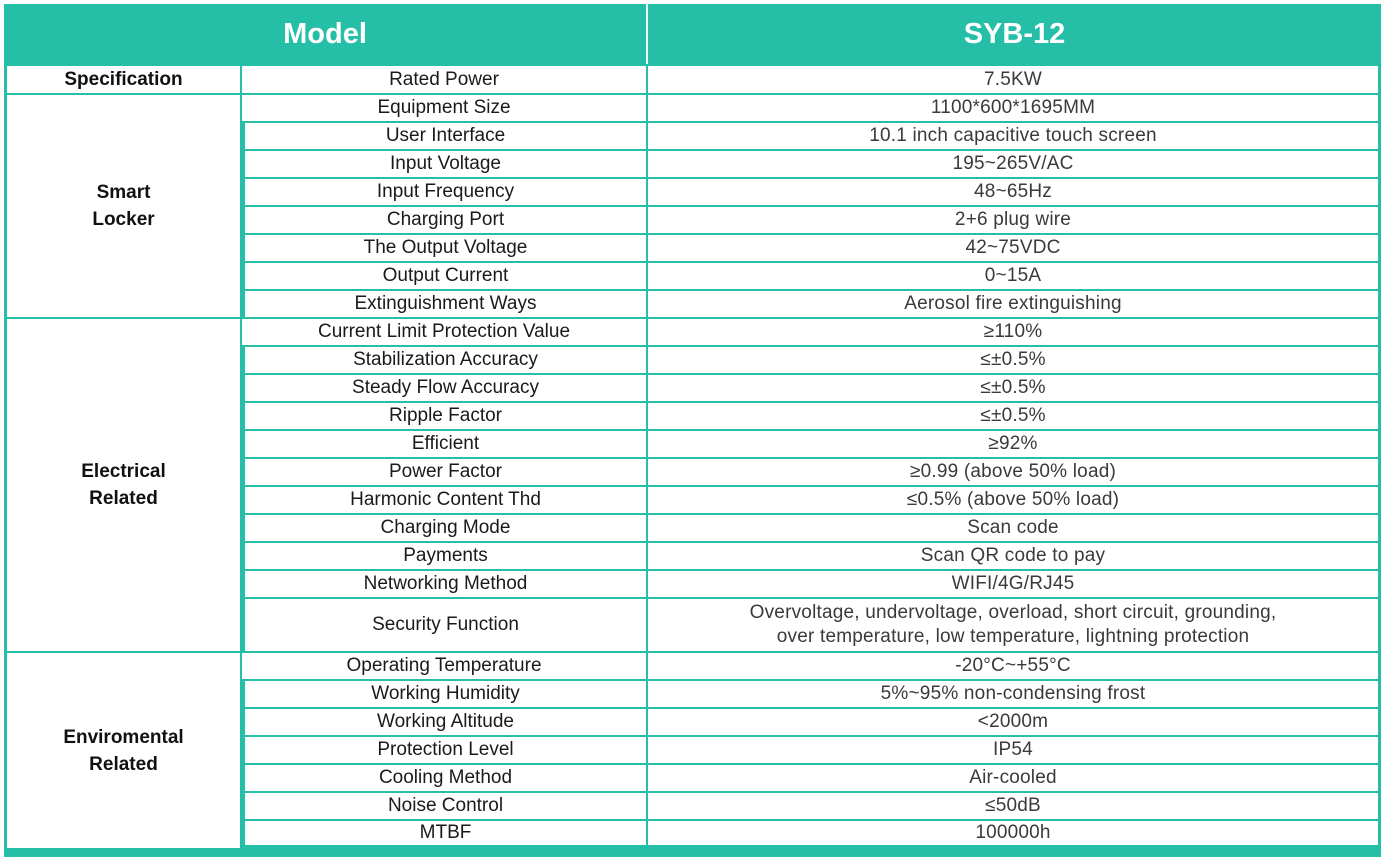 This screenshot has height=859, width=1385. I want to click on param-name-cell: Rated Power, so click(445, 78).